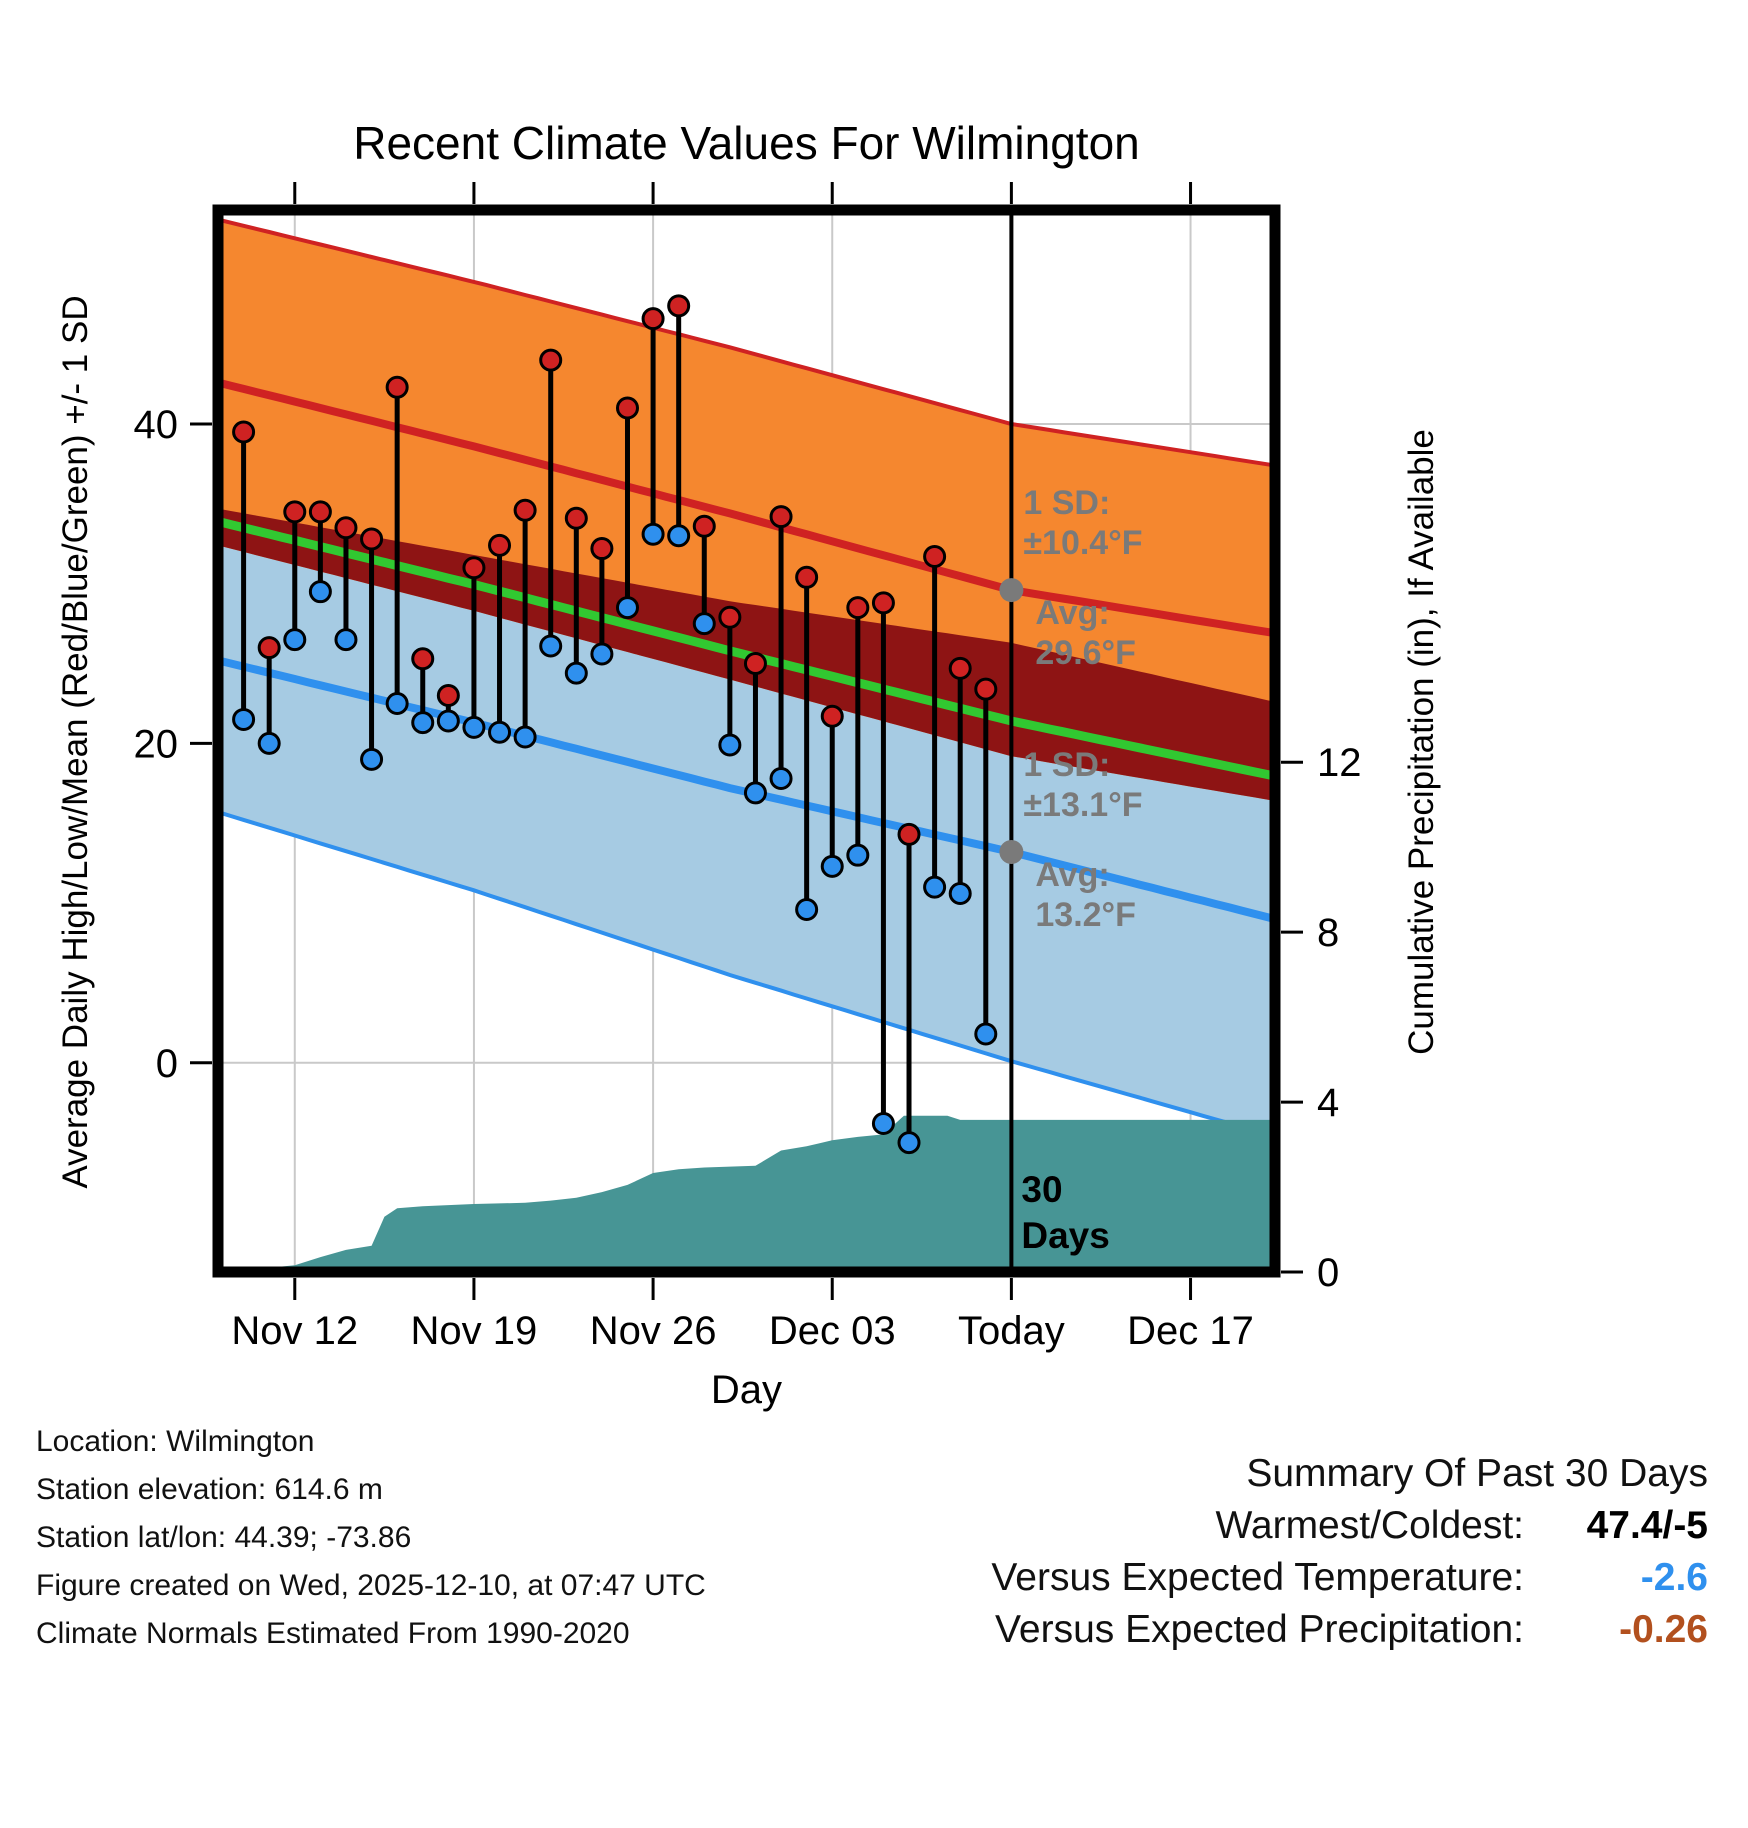 Image resolution: width=1748 pixels, height=1828 pixels. What do you see at coordinates (156, 425) in the screenshot?
I see `temp-tick-label: 40` at bounding box center [156, 425].